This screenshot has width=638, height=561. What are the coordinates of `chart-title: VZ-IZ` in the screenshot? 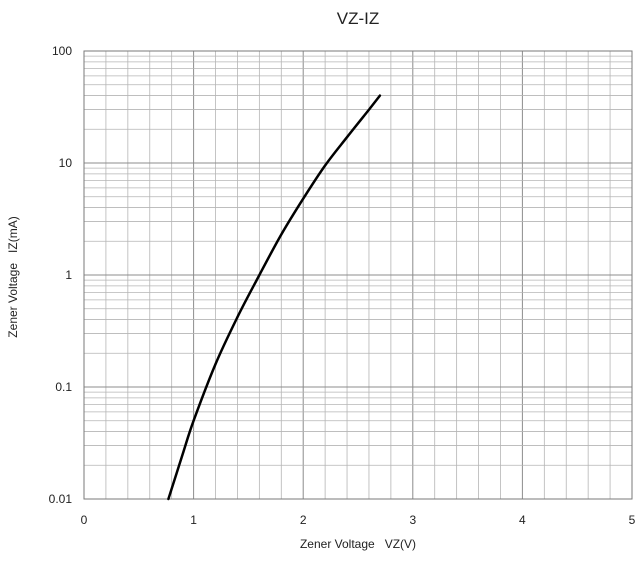 It's located at (358, 18).